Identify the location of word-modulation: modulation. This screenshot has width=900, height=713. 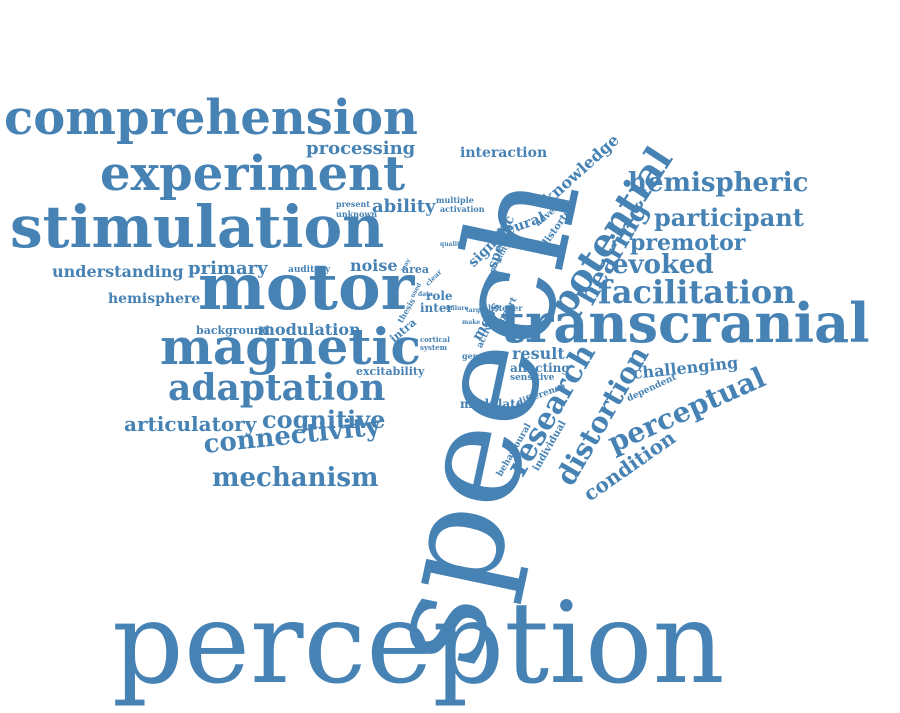
(309, 329).